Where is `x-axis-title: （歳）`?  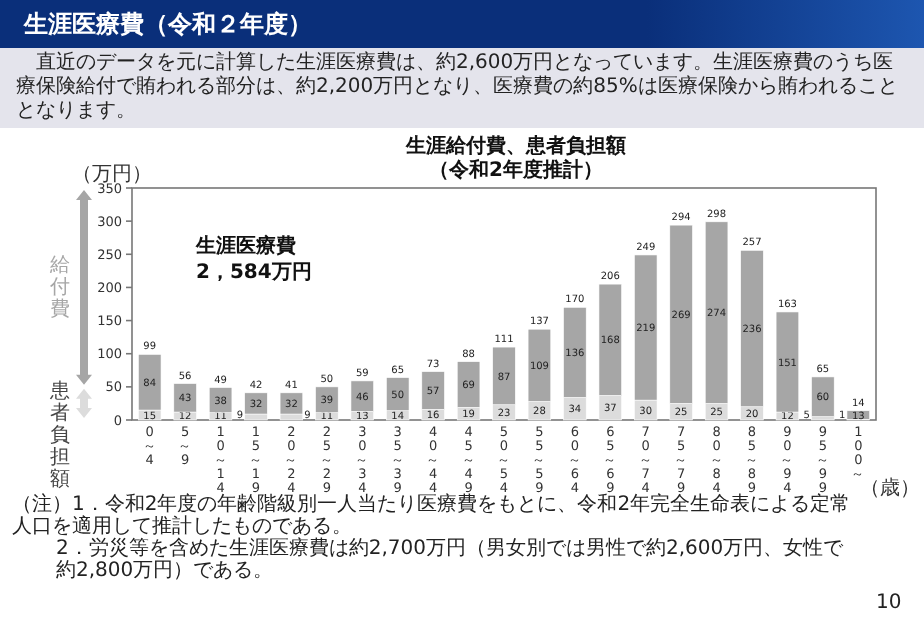 x-axis-title: （歳） is located at coordinates (890, 488).